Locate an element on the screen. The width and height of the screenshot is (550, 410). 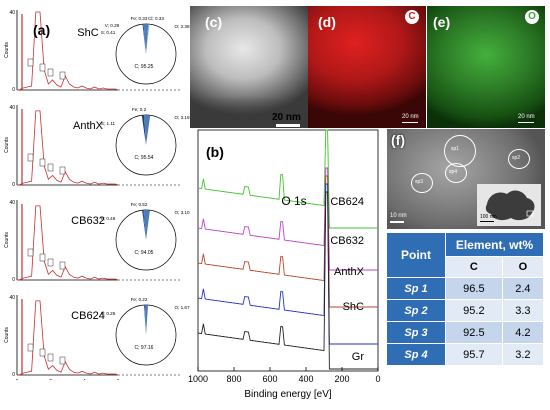
pie-label: Fe; 0.22 is located at coordinates (139, 299).